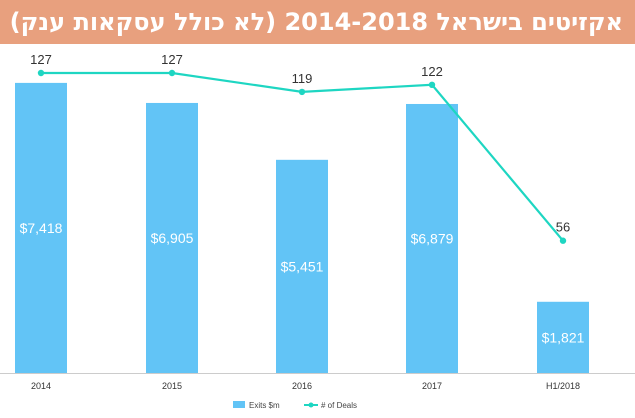 The width and height of the screenshot is (635, 418). I want to click on bar-value-label: $6,905, so click(172, 238).